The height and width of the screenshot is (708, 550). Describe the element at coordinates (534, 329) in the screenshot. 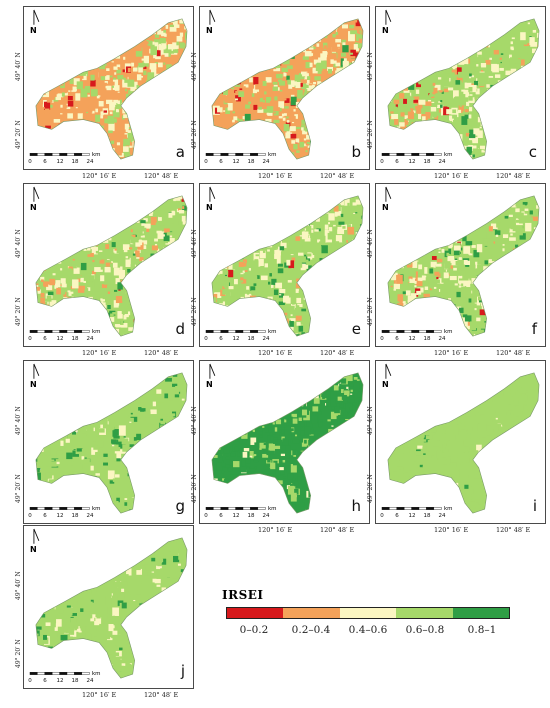

I see `panel-letter: f` at that location.